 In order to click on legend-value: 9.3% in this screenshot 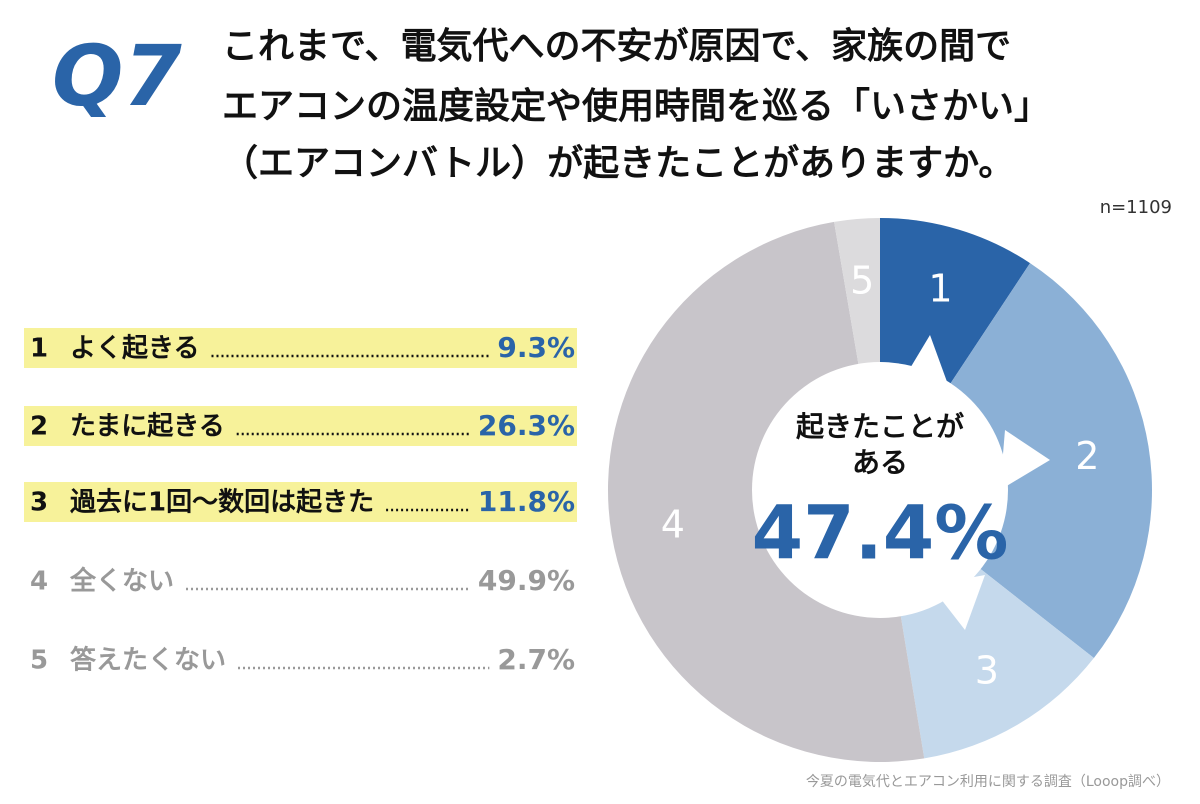, I will do `click(536, 347)`.